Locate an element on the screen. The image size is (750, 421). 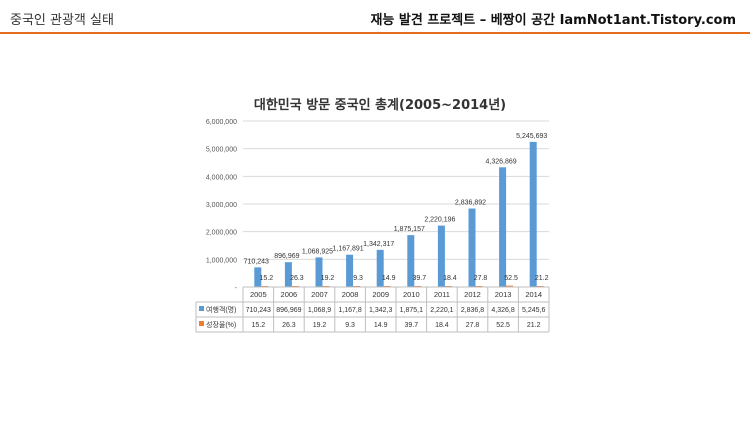
table-cell-visitors: 5,245,6 is located at coordinates (533, 310).